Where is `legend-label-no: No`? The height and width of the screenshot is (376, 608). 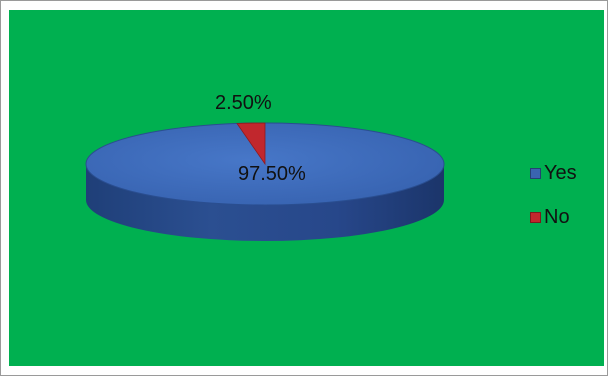
legend-label-no: No is located at coordinates (557, 216).